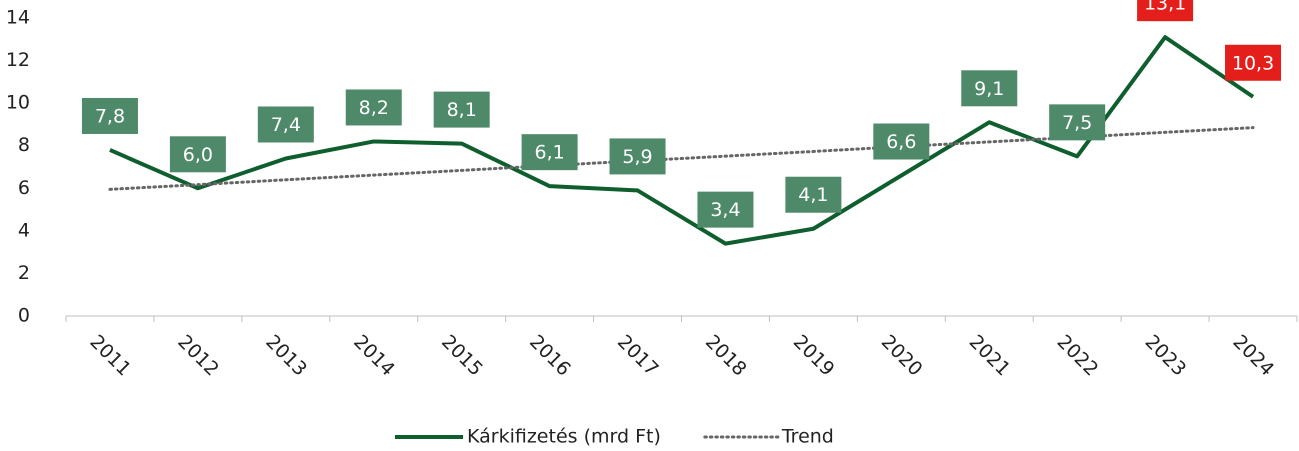 This screenshot has height=451, width=1299. What do you see at coordinates (24, 316) in the screenshot?
I see `y-tick-label: 0` at bounding box center [24, 316].